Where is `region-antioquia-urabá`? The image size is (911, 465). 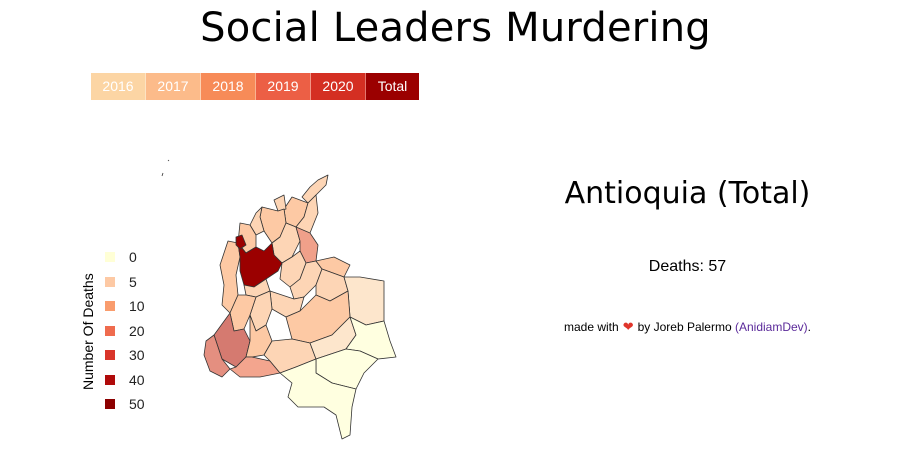 region-antioquia-urabá is located at coordinates (241, 242).